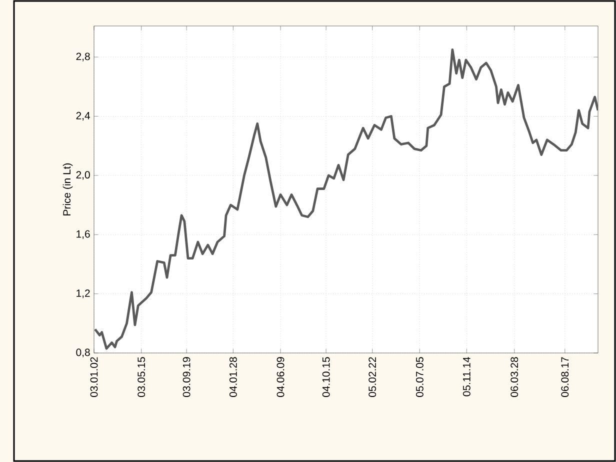  What do you see at coordinates (186, 377) in the screenshot?
I see `x-tick-label: 03.09.19` at bounding box center [186, 377].